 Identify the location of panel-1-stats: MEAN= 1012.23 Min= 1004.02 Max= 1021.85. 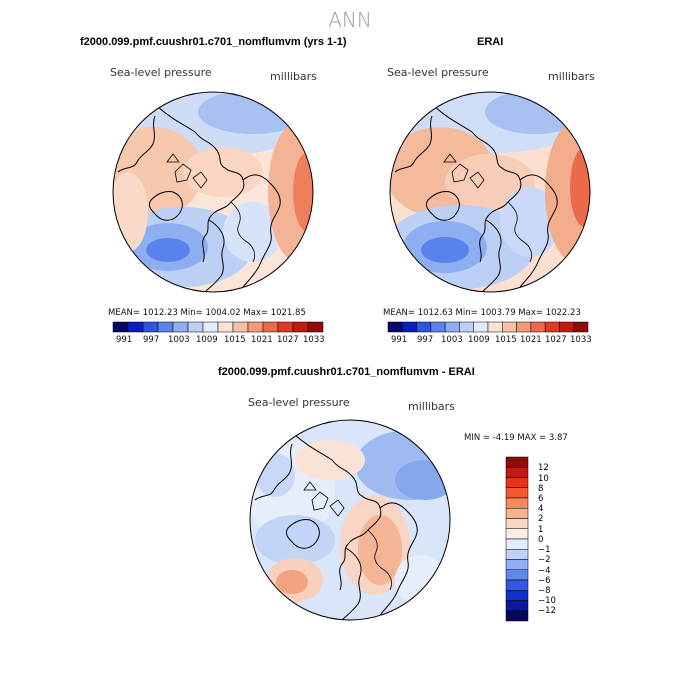
(207, 313).